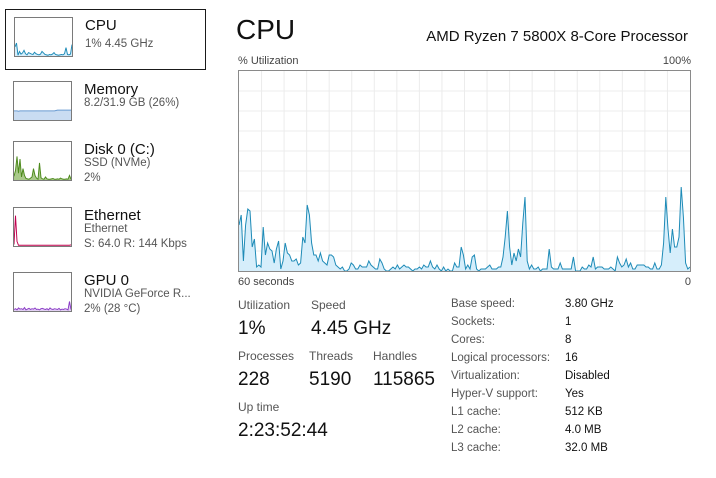  Describe the element at coordinates (587, 376) in the screenshot. I see `spec-value: Disabled` at that location.